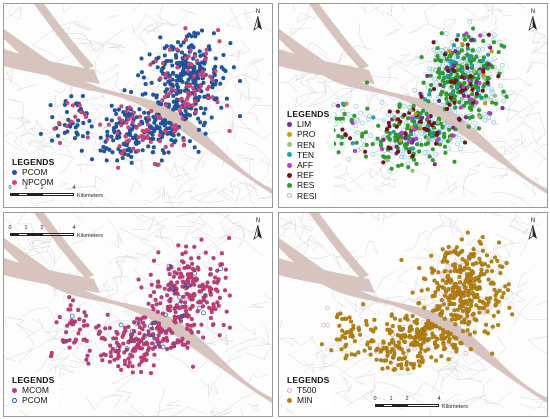  I want to click on scale-bar: 0 1 2 4 Kilometers, so click(55, 232).